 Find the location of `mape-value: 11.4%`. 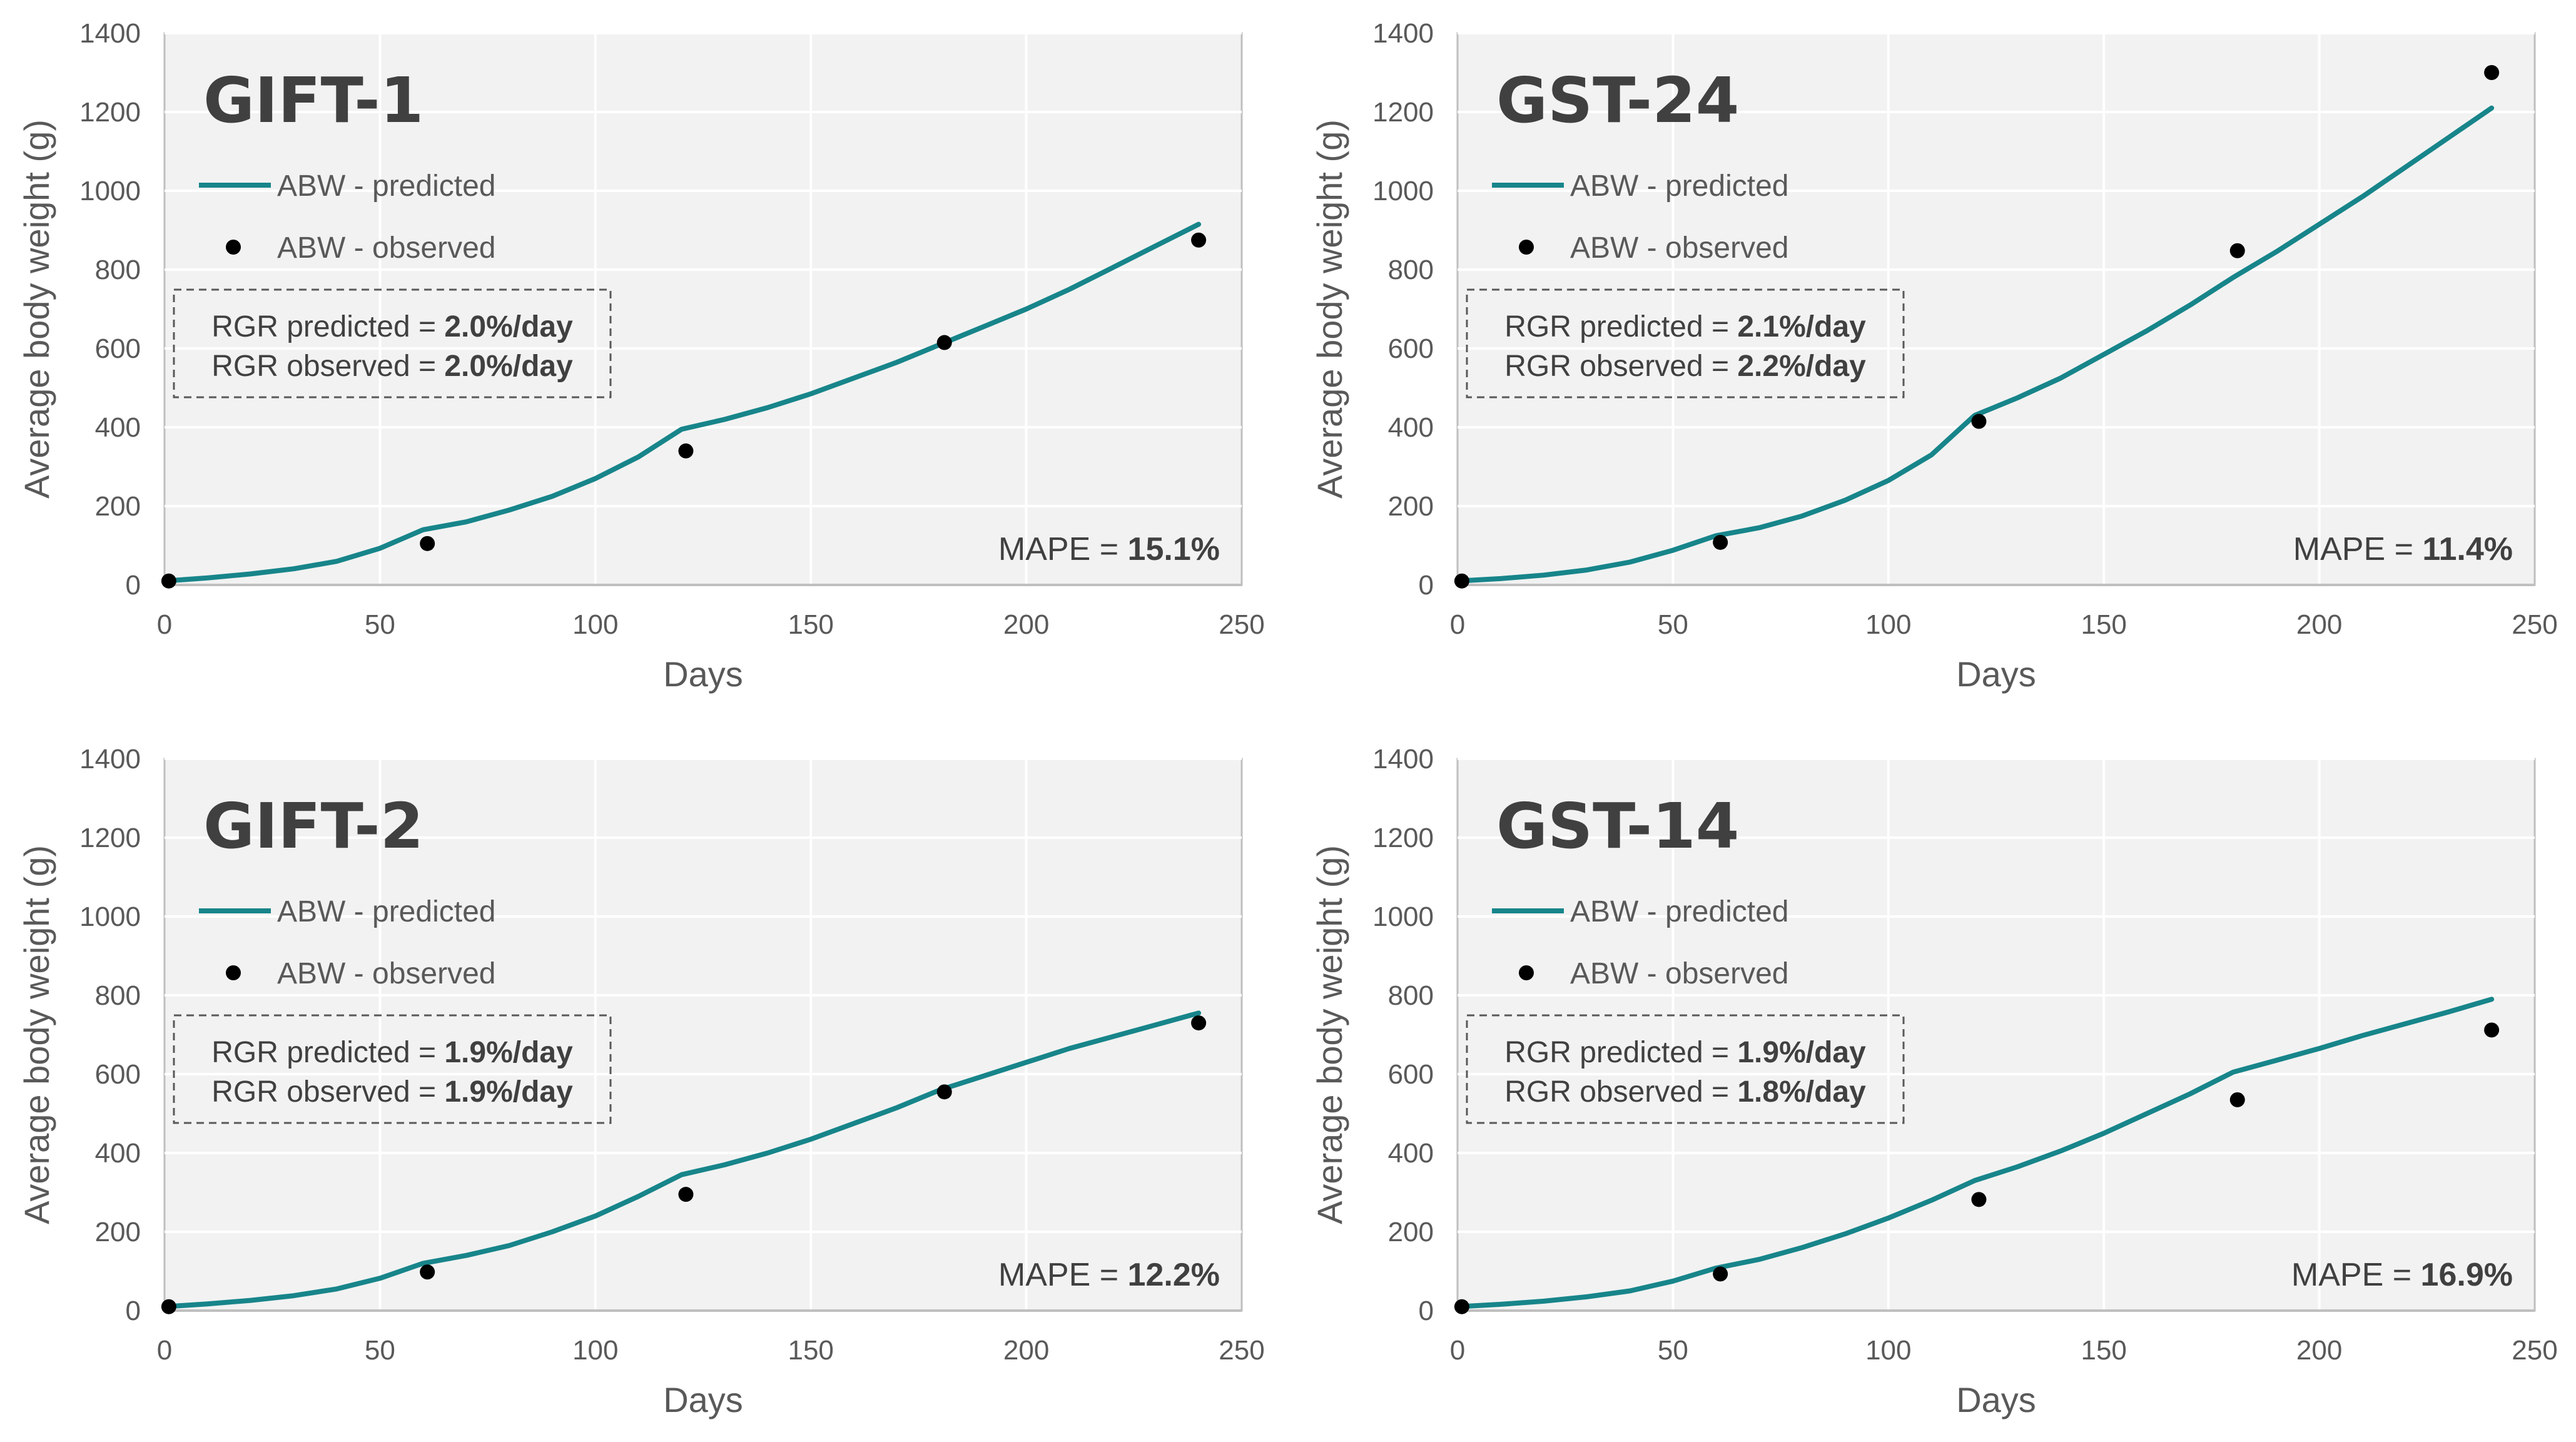

mape-value: 11.4% is located at coordinates (2467, 549).